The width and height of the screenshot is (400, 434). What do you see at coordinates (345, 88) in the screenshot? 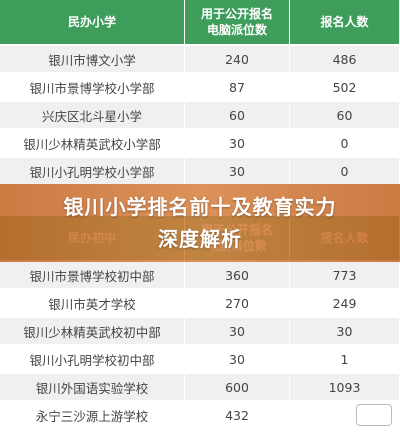
I see `table-cell: 502` at bounding box center [345, 88].